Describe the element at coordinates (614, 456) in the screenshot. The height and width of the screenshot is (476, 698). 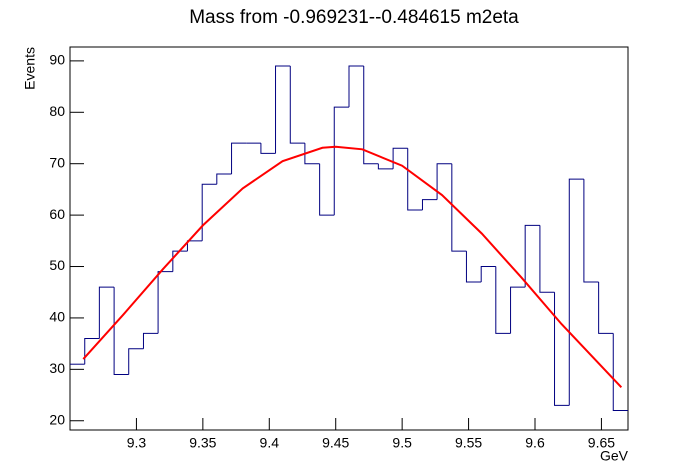
I see `x-axis-label: GeV` at that location.